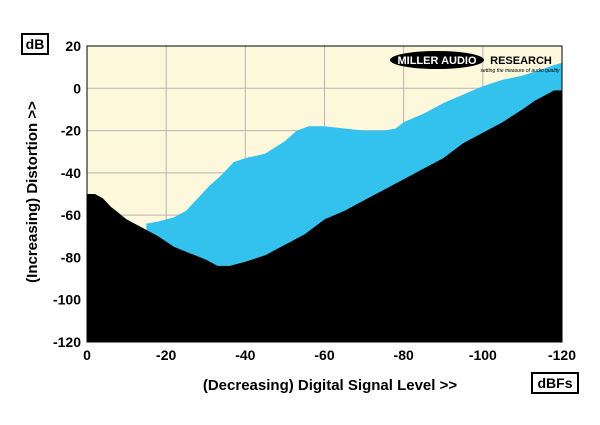  I want to click on y-tick-label: 20, so click(73, 46).